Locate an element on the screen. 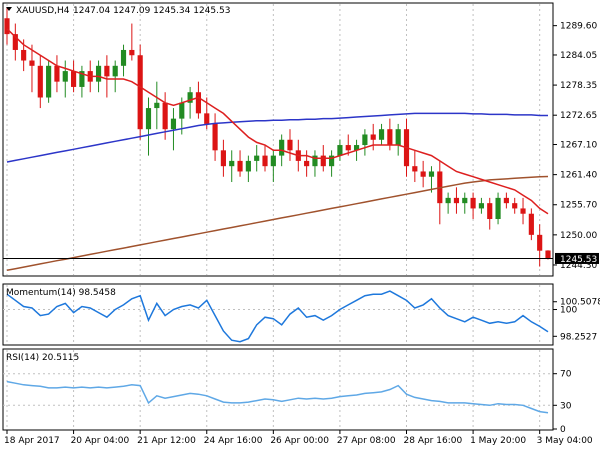 The image size is (600, 450). price-tick-label: 1250.00 is located at coordinates (578, 236).